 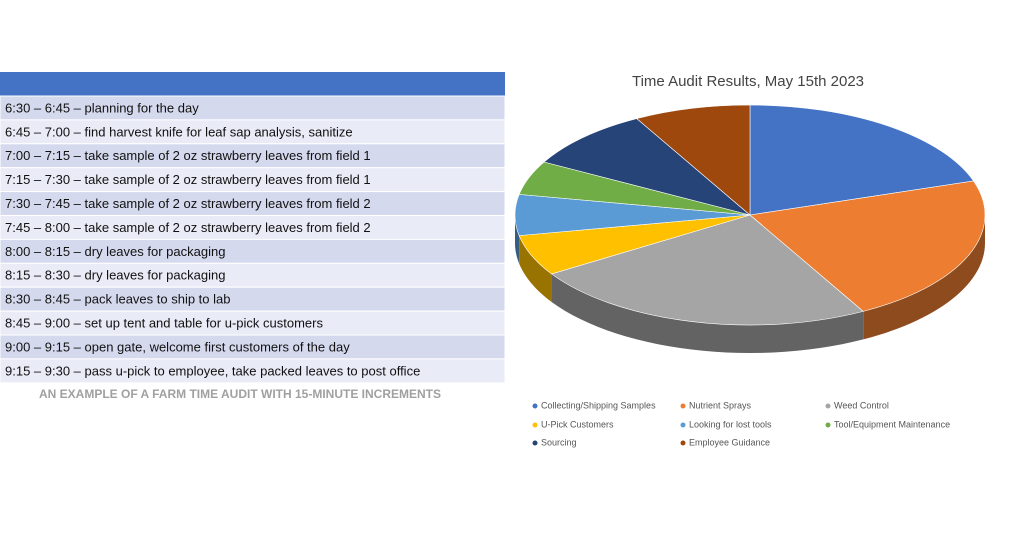 What do you see at coordinates (861, 405) in the screenshot?
I see `legend-label: Weed Control` at bounding box center [861, 405].